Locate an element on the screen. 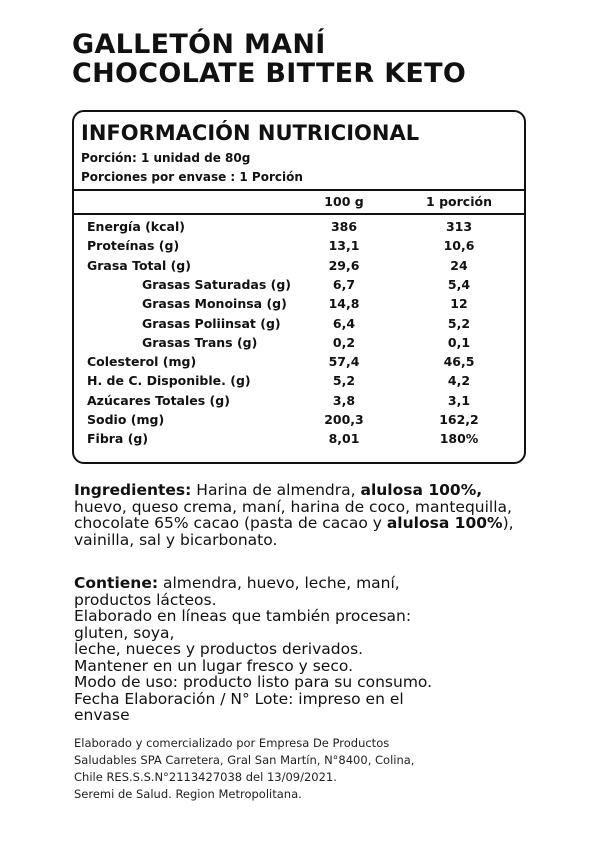 This screenshot has height=842, width=613. value-per-portion: 313 is located at coordinates (459, 226).